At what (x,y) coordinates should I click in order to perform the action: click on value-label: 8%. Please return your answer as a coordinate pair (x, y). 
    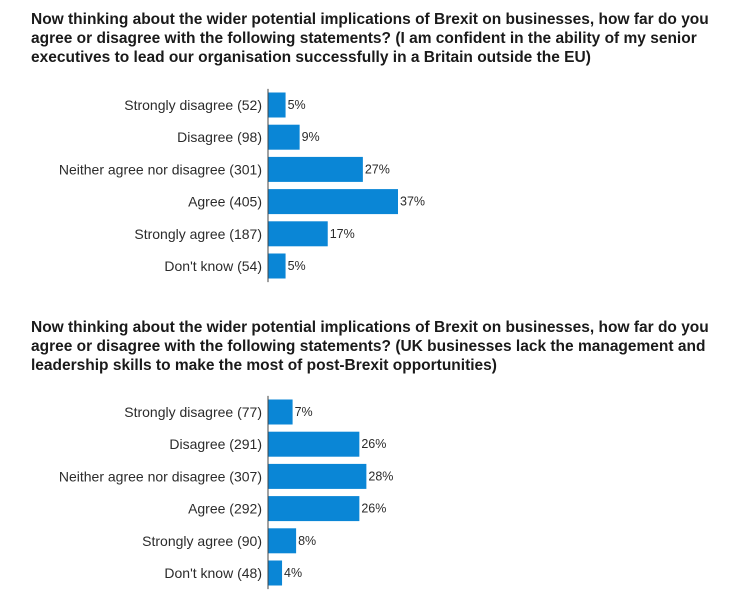
    Looking at the image, I should click on (307, 541).